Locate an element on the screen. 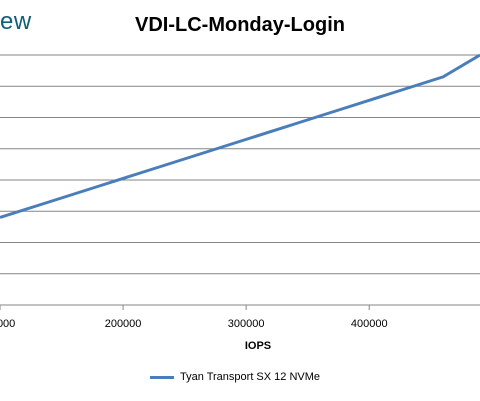 This screenshot has width=480, height=401. x-tick-label: 400000 is located at coordinates (369, 324).